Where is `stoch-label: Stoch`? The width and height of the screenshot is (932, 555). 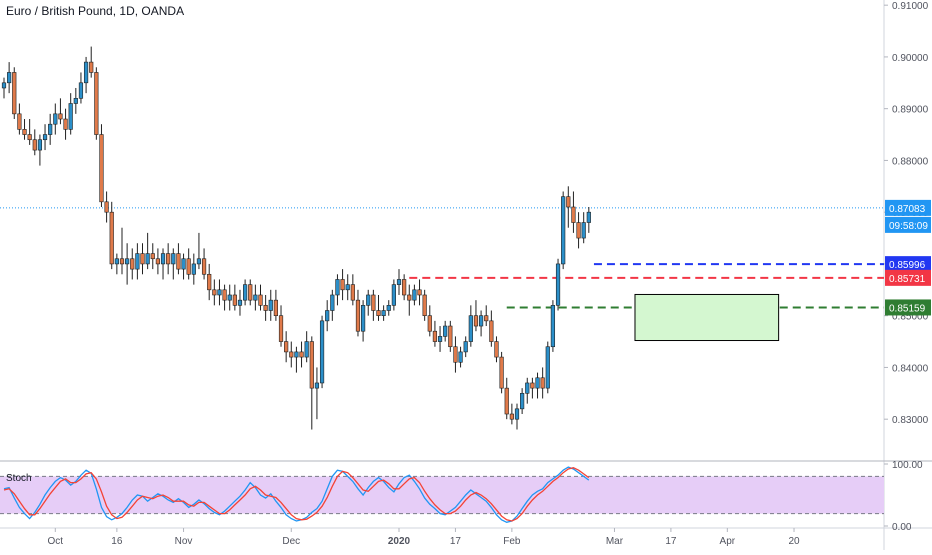 stoch-label: Stoch is located at coordinates (19, 478).